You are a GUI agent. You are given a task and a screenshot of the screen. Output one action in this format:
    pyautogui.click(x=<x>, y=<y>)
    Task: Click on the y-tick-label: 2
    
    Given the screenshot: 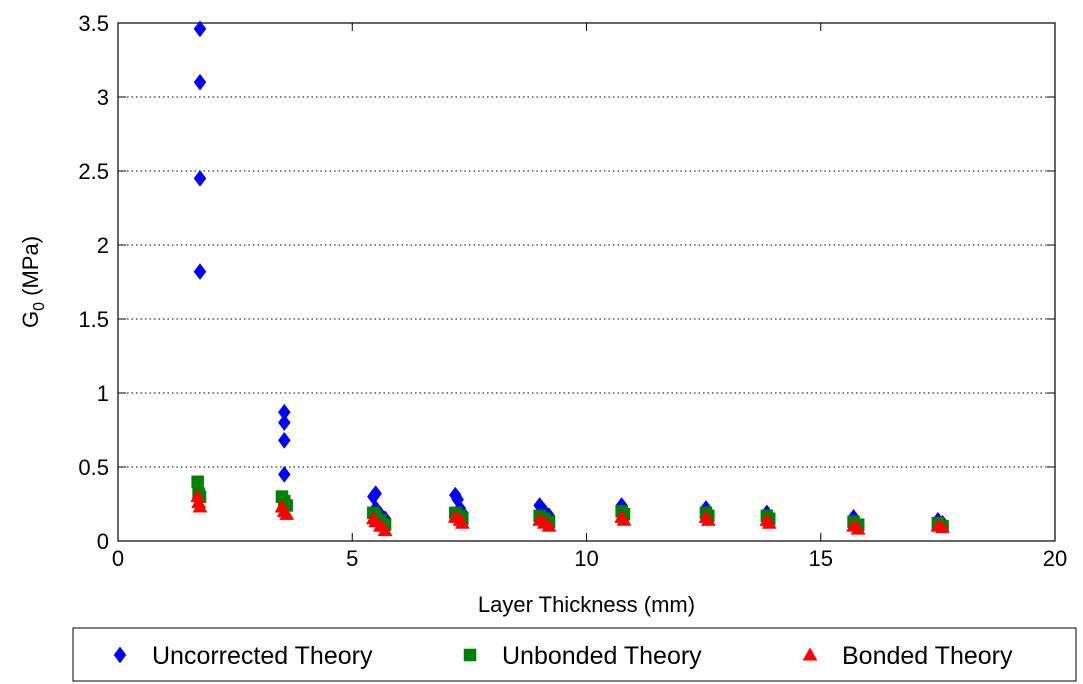 What is the action you would take?
    pyautogui.click(x=103, y=245)
    